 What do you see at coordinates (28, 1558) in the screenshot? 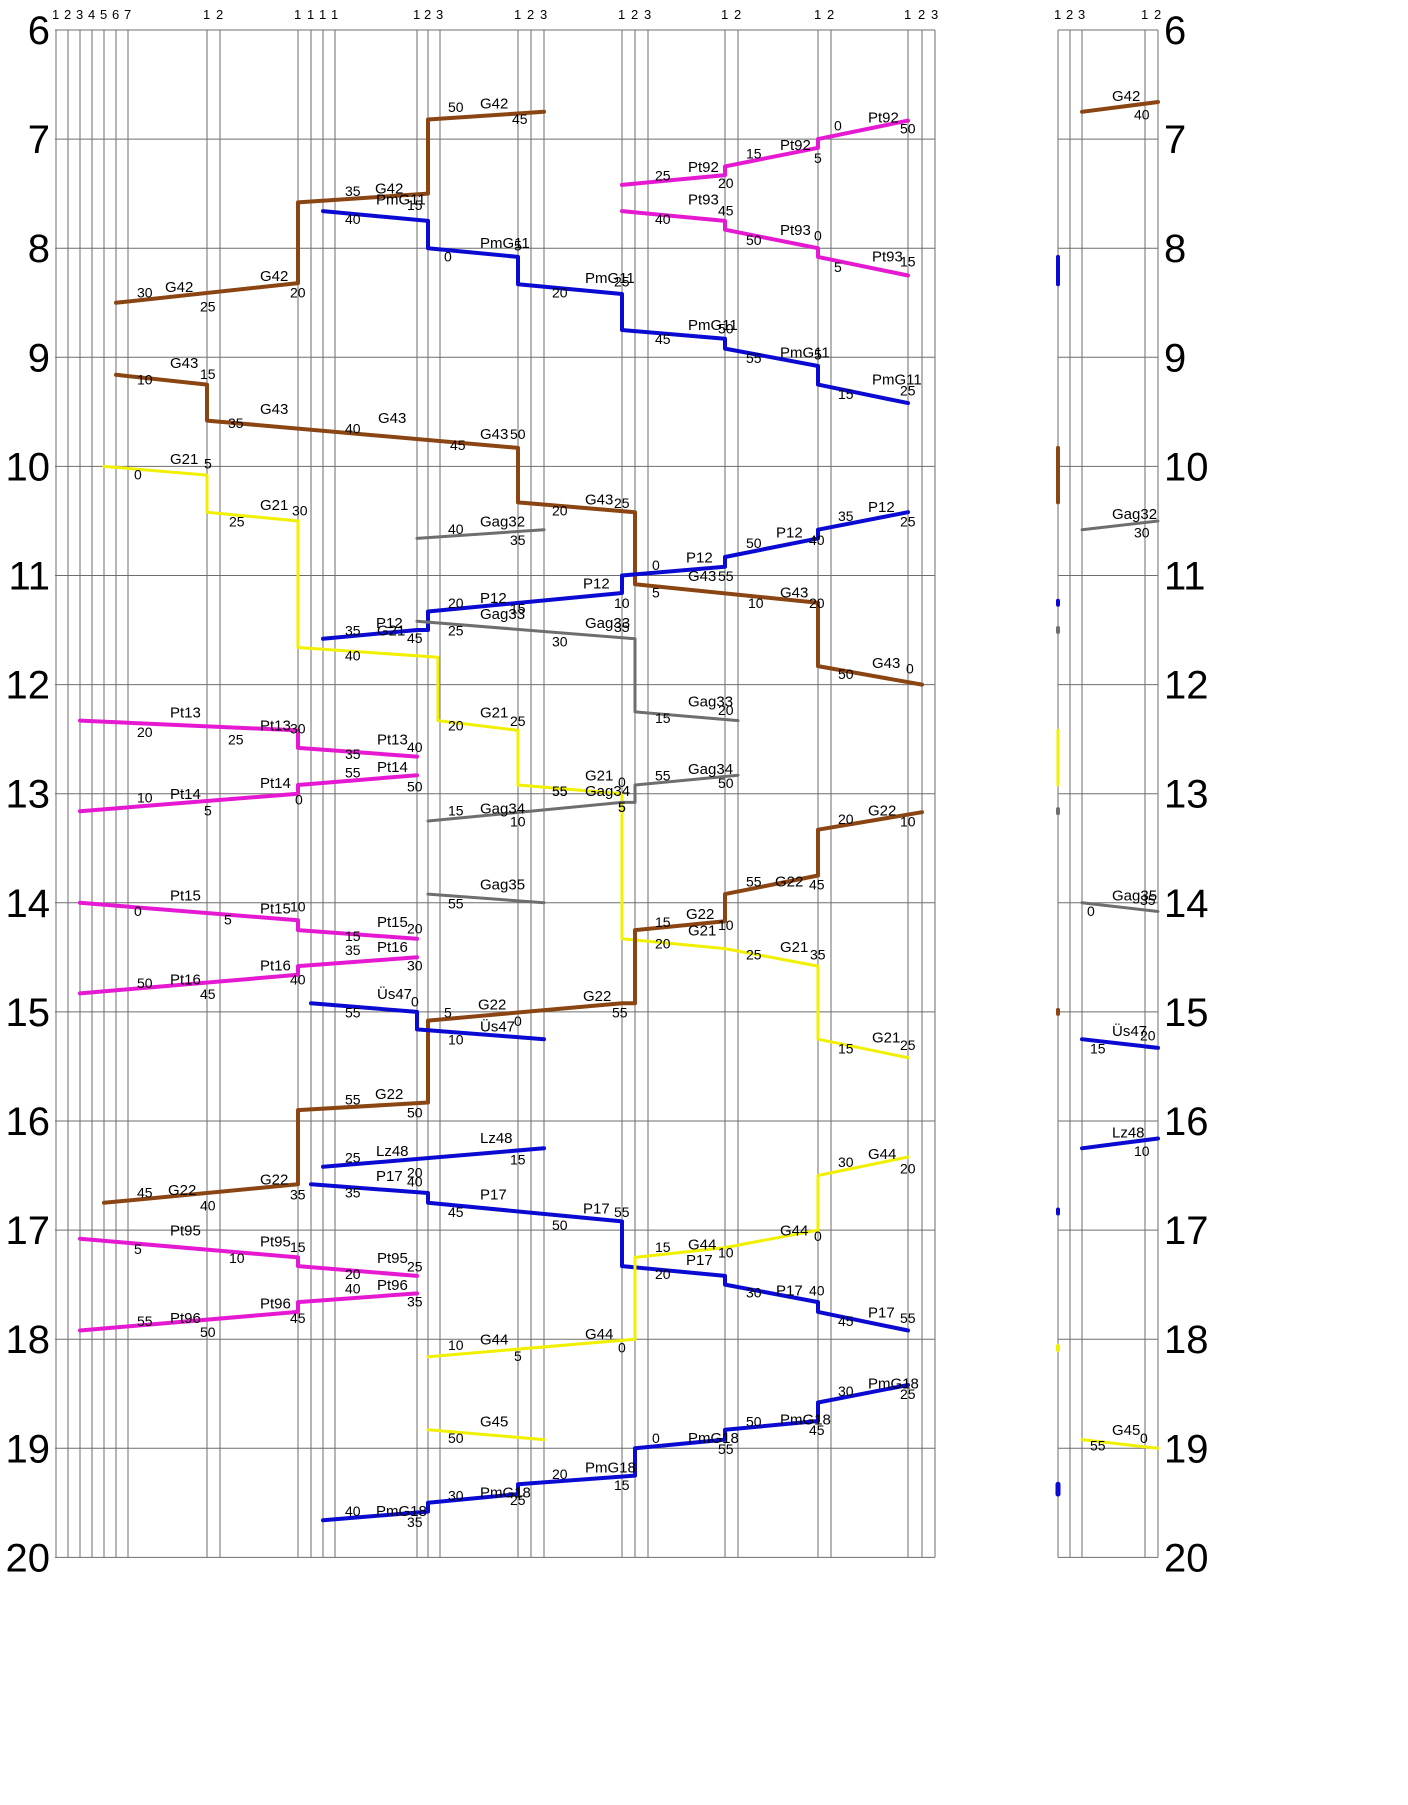
I see `hour-label-left: 20` at bounding box center [28, 1558].